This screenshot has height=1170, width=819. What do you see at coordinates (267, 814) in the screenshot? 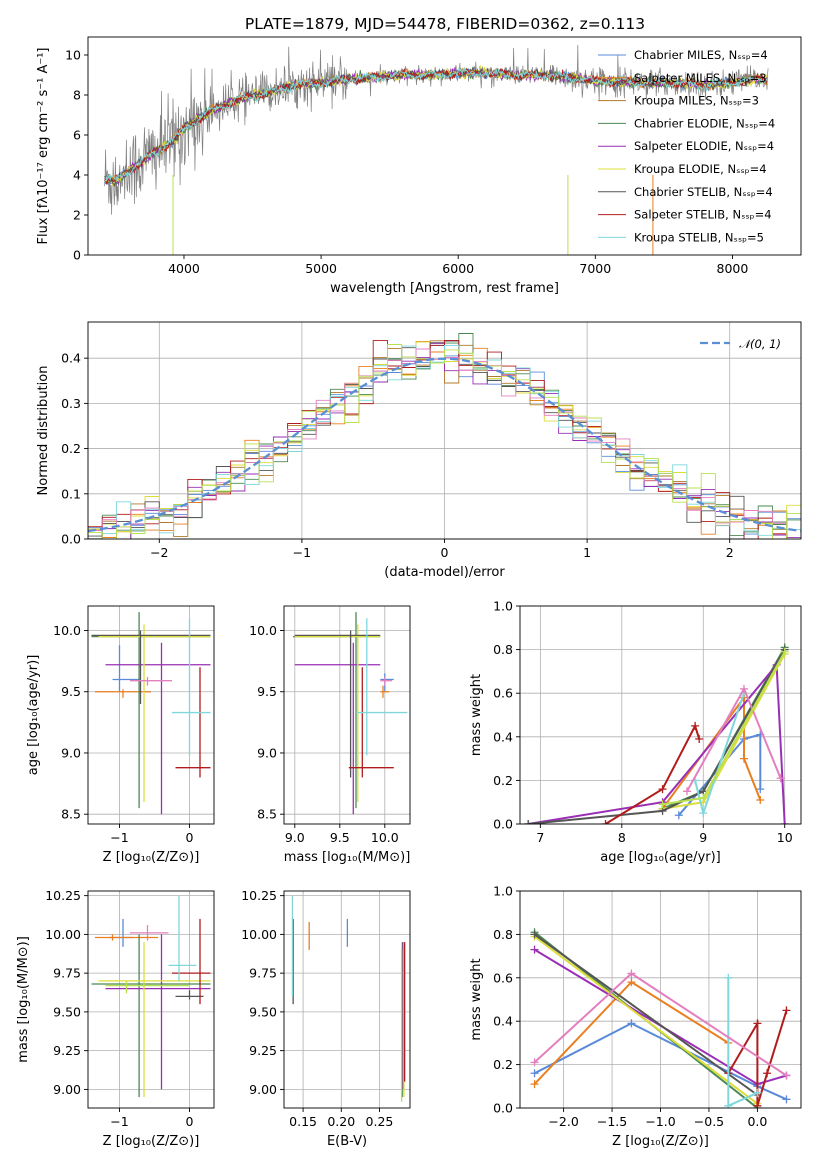
I see `y-tick-label: 8.5` at bounding box center [267, 814].